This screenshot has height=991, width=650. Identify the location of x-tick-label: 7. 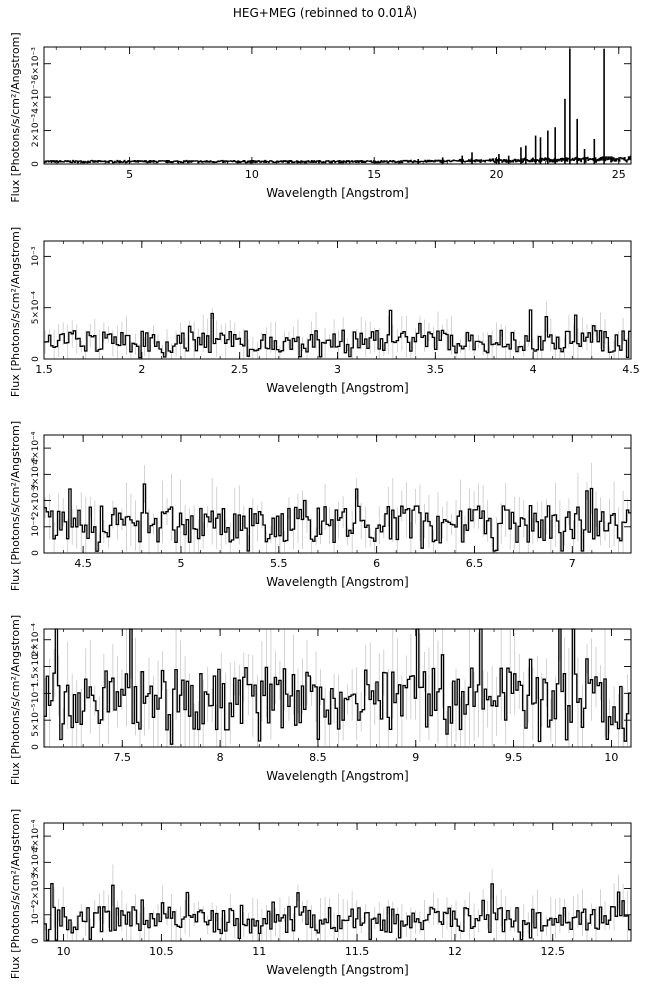
(572, 563).